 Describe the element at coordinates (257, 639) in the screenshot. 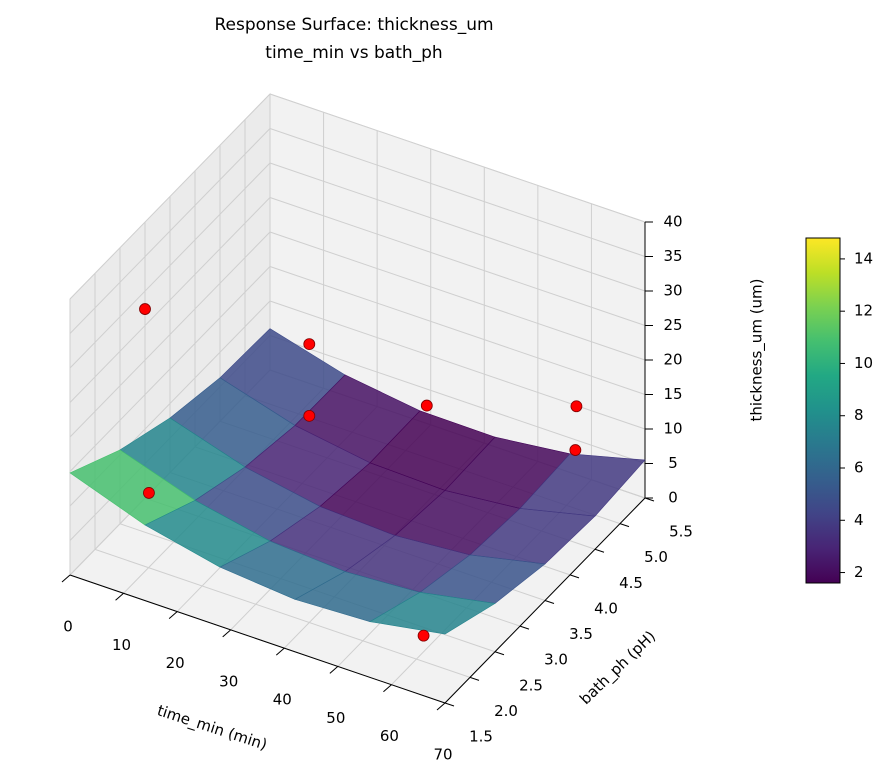

I see `x-axis-line` at that location.